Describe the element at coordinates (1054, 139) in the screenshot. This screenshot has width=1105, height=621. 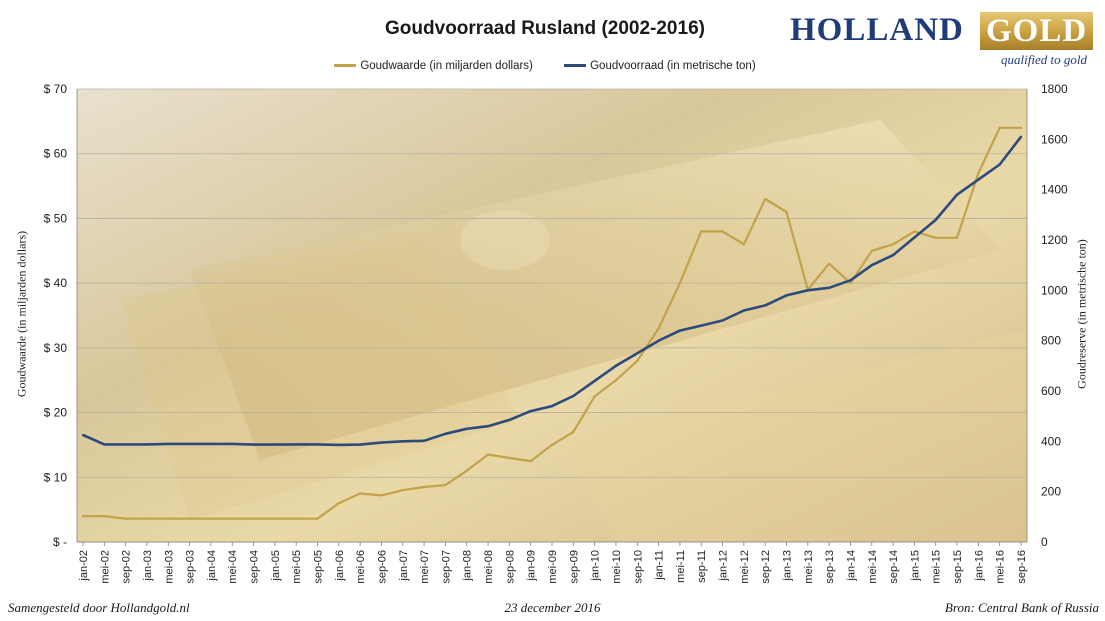
I see `right-tick-label: 1600` at that location.